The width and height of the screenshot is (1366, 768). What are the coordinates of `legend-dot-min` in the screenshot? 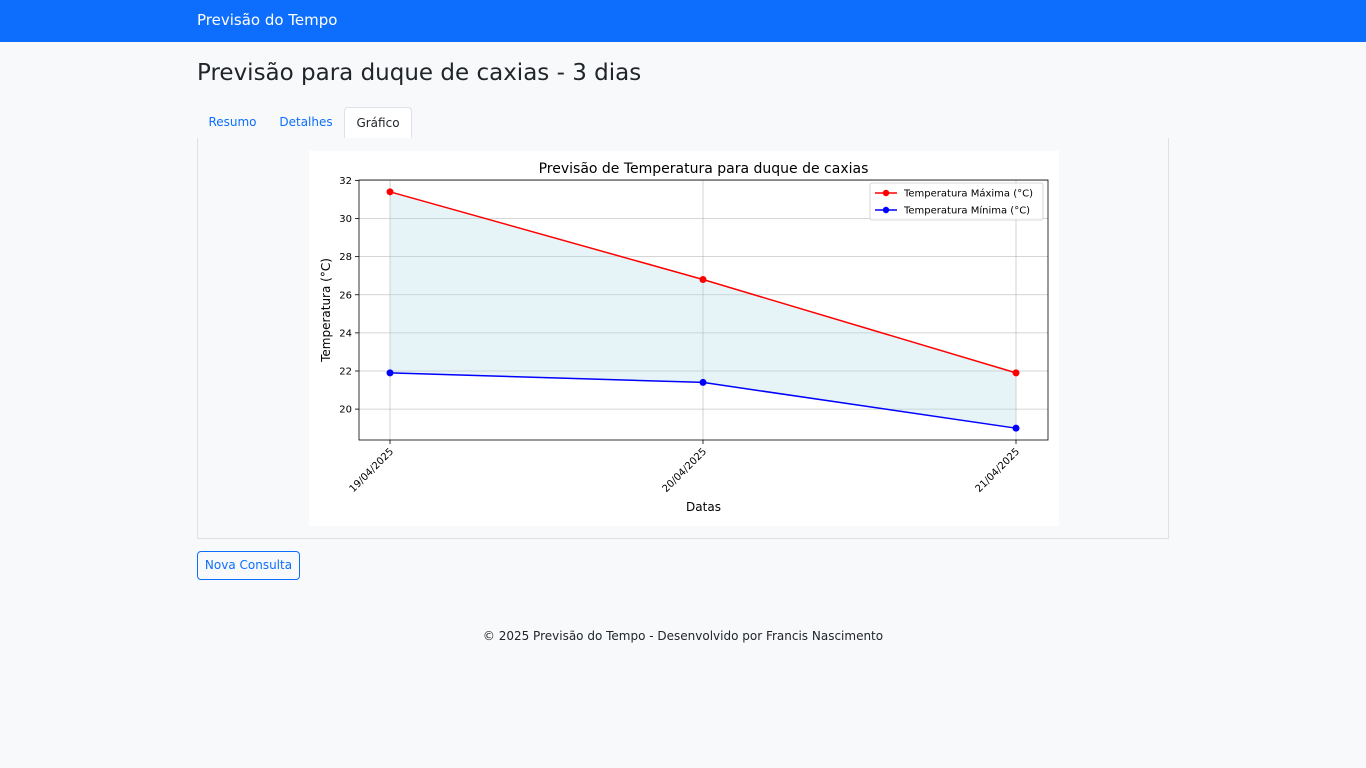 It's located at (886, 210).